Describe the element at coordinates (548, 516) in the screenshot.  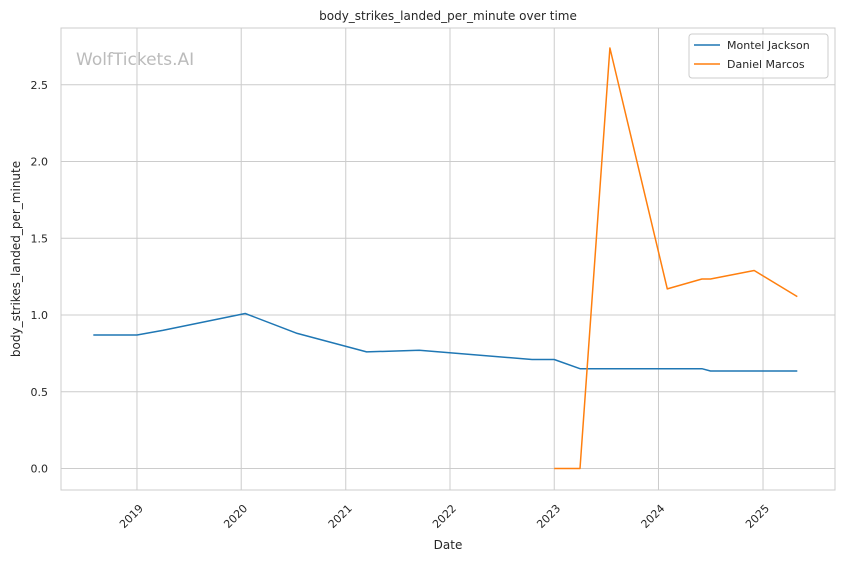
I see `x-tick-label: 2023` at that location.